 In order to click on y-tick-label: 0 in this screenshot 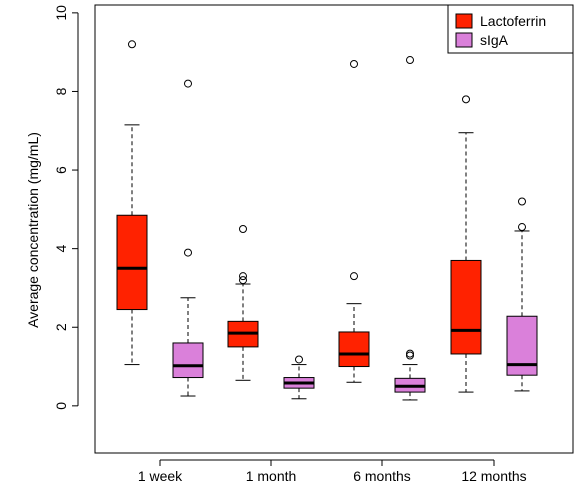, I will do `click(61, 406)`.